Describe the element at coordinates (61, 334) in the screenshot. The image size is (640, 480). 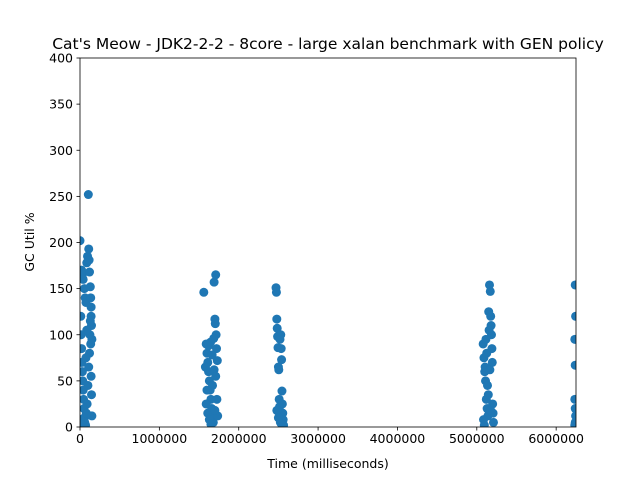
I see `y-tick-label: 100` at that location.